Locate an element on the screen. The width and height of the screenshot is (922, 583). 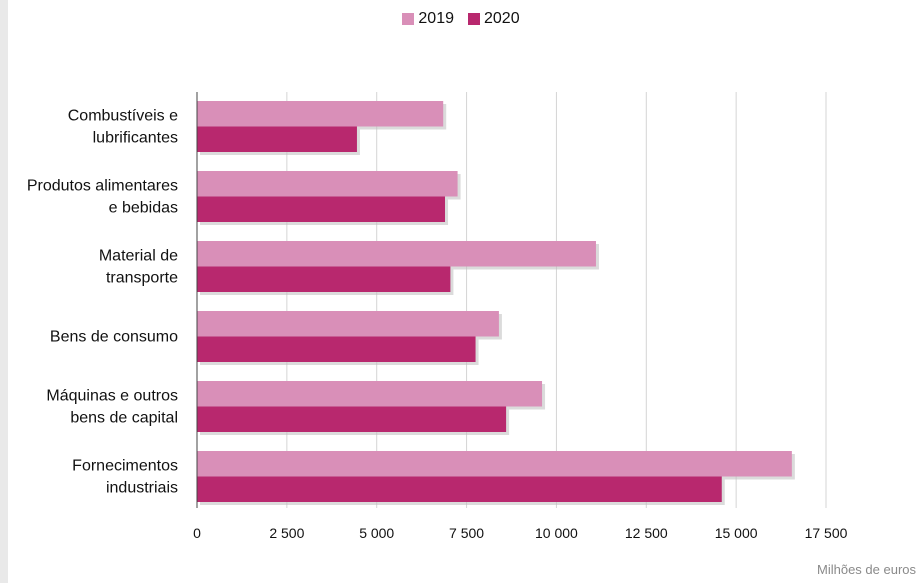
category-label: Material de transporte is located at coordinates (138, 267).